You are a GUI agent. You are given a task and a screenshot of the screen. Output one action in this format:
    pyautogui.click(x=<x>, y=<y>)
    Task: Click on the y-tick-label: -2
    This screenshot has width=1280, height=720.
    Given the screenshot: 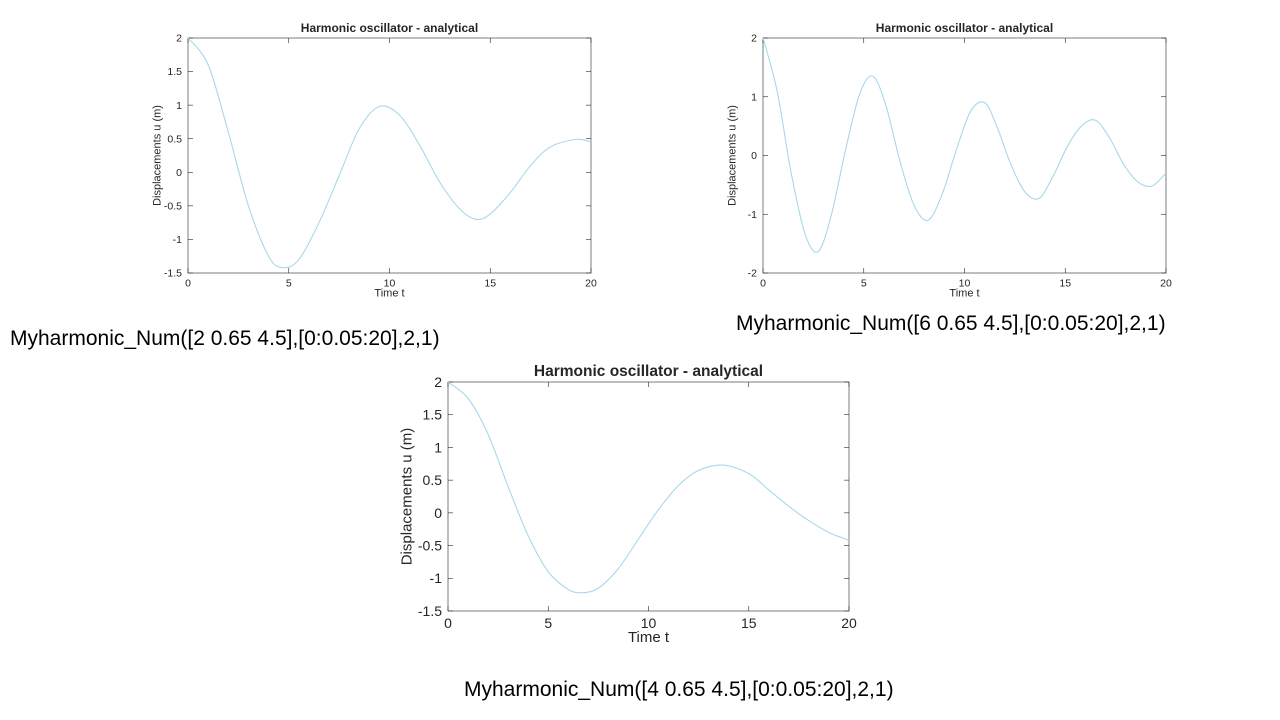 What is the action you would take?
    pyautogui.click(x=752, y=274)
    